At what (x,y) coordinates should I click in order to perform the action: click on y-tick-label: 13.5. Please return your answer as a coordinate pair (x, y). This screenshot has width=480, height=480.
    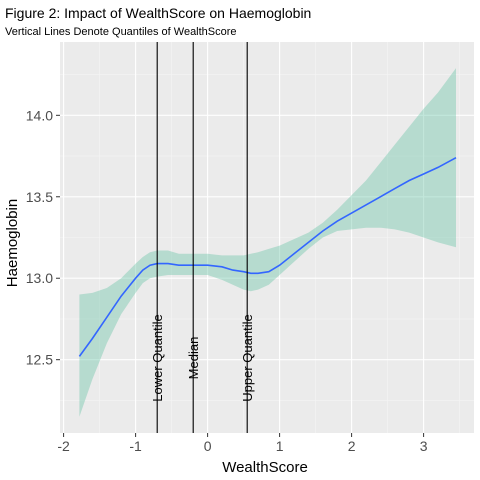
    Looking at the image, I should click on (39, 197).